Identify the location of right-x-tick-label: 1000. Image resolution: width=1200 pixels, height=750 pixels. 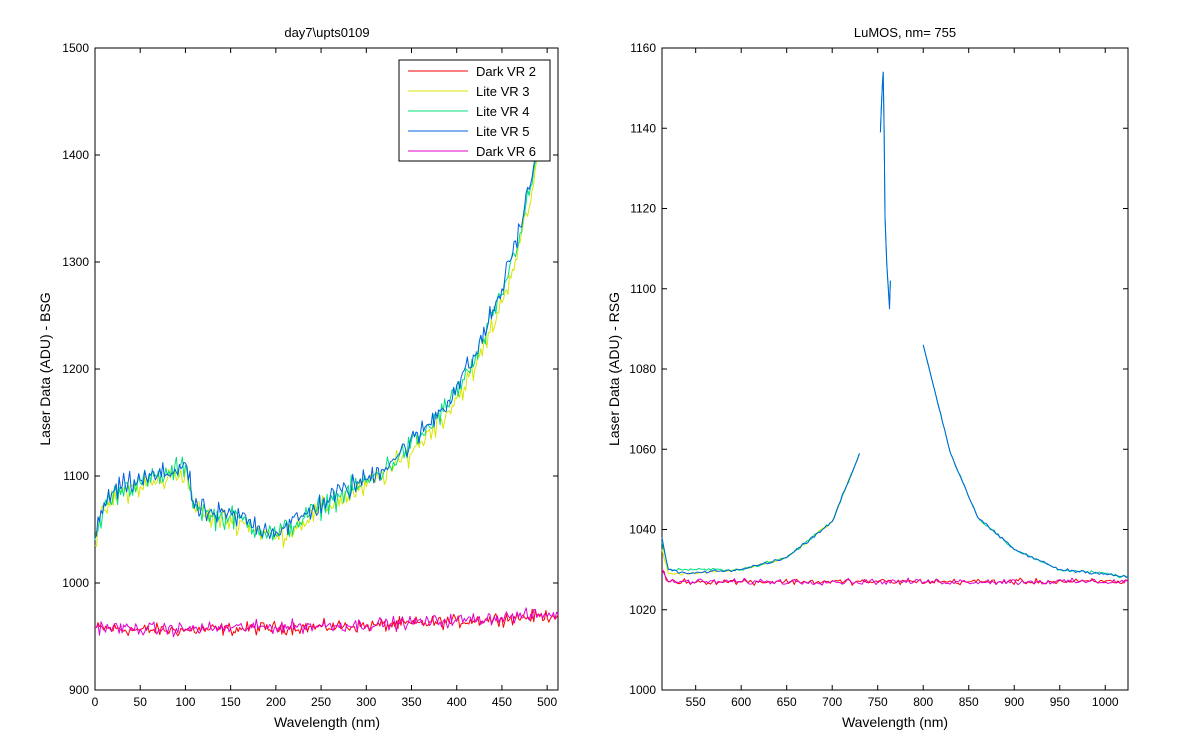
(1105, 702).